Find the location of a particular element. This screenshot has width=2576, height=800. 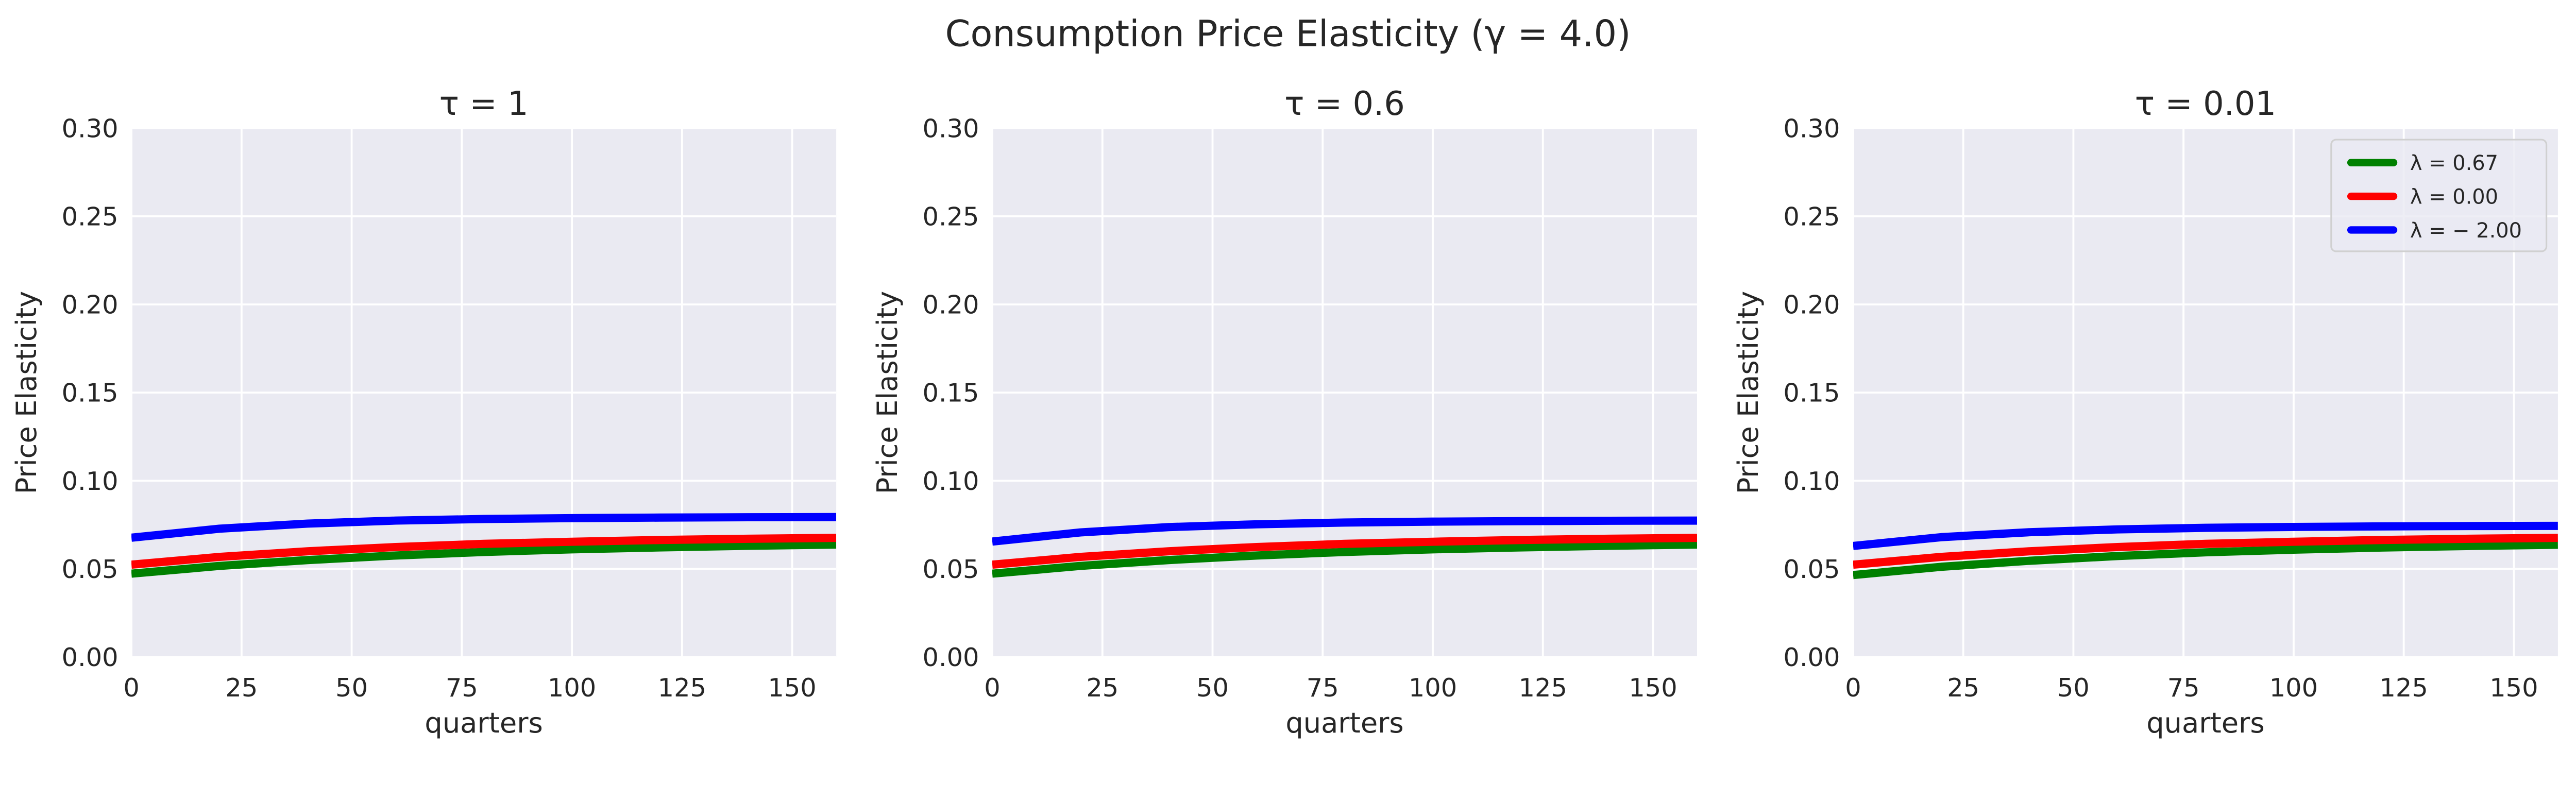

figure-title: Consumption Price Elasticity (γ = 4.0) is located at coordinates (1288, 33).